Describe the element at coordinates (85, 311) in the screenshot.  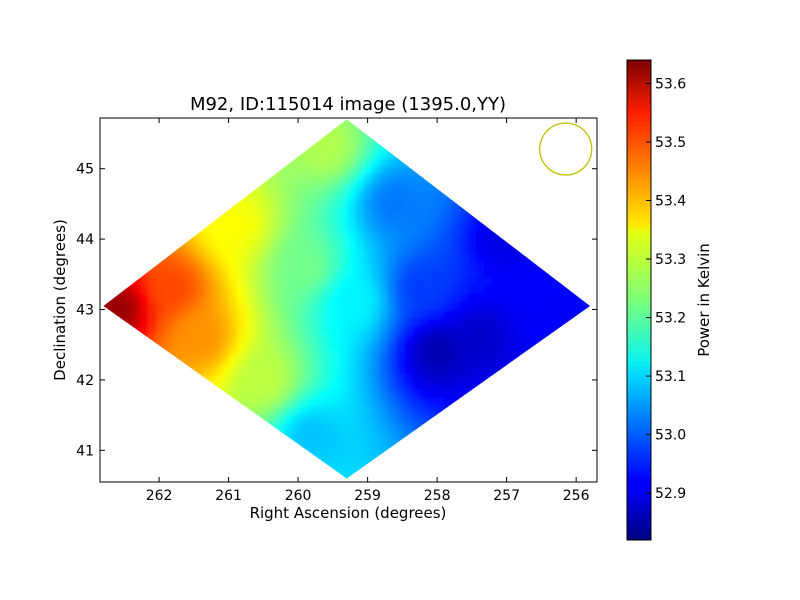
I see `y-tick-label: 43` at that location.